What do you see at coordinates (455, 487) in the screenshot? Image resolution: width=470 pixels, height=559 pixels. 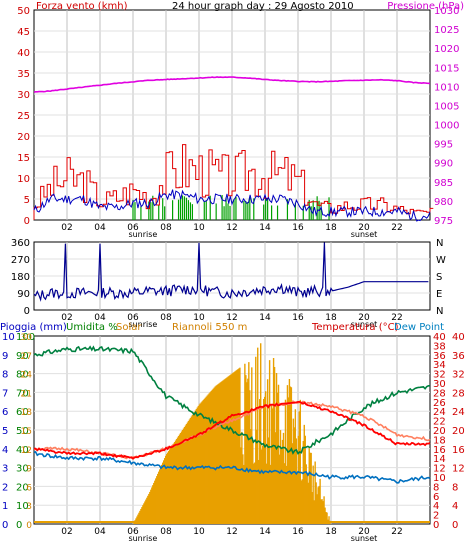 I see `temperature-tick-b: 8` at bounding box center [455, 487].